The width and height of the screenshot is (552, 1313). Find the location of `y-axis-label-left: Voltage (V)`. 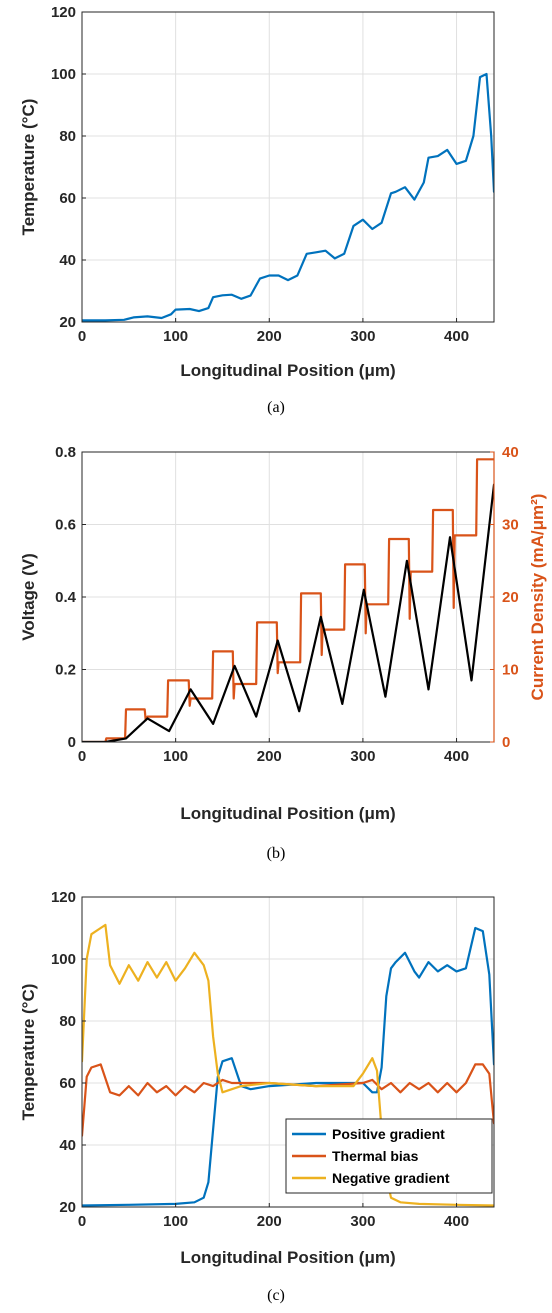

y-axis-label-left: Voltage (V) is located at coordinates (28, 597).